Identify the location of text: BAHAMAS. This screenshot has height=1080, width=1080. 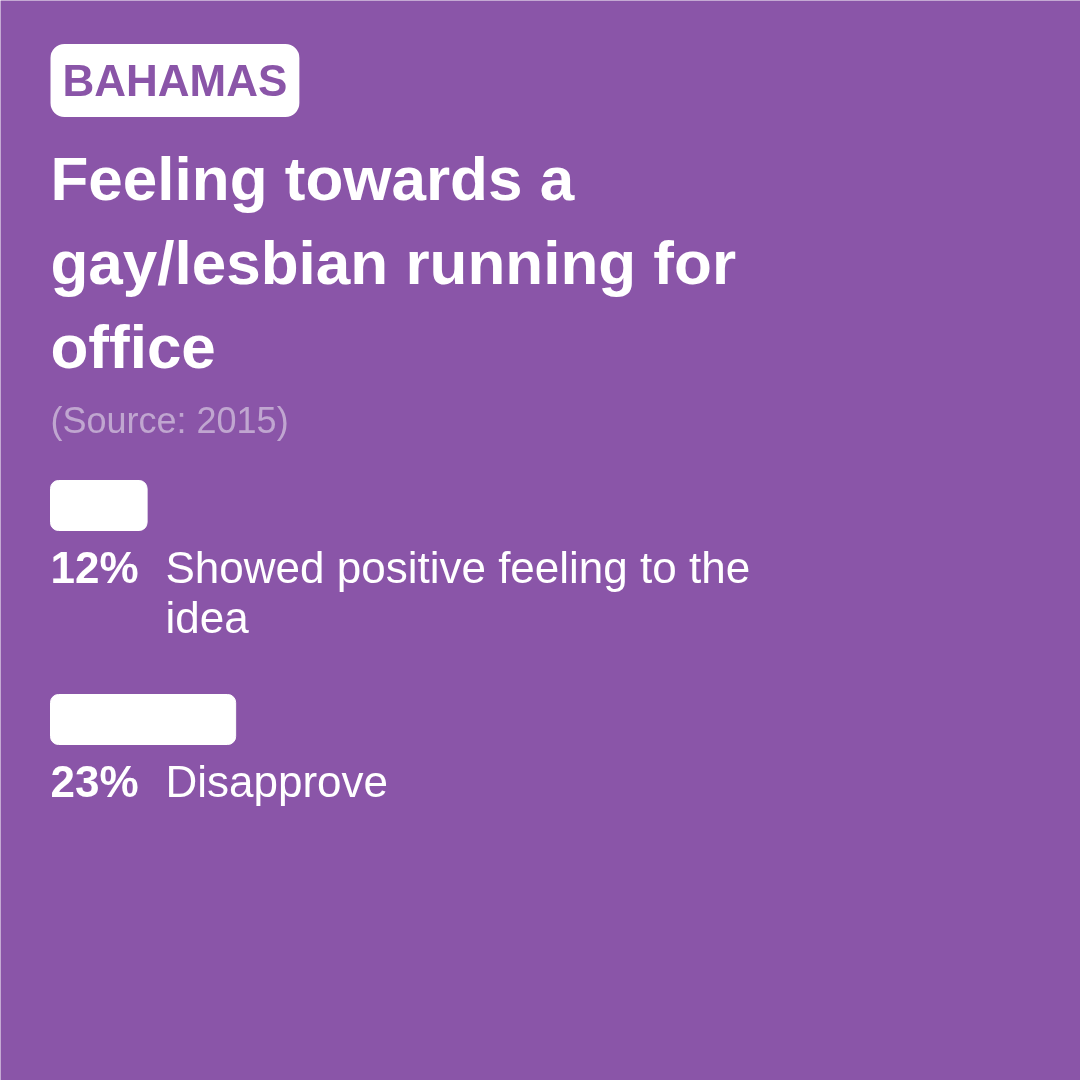
(175, 80).